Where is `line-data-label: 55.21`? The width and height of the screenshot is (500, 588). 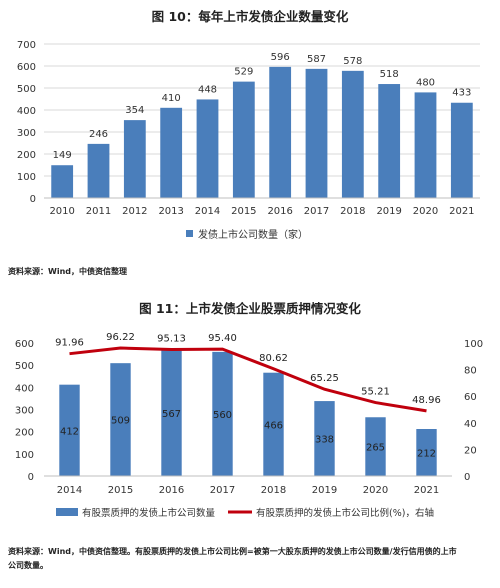
line-data-label: 55.21 is located at coordinates (375, 392).